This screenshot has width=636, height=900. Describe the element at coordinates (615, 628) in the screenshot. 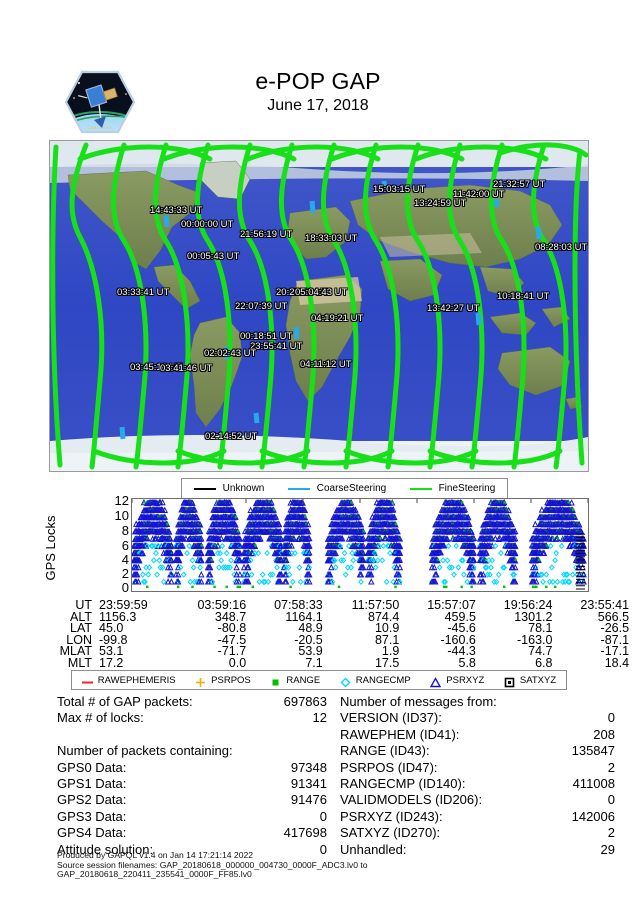

I see `cell: -26.5` at that location.